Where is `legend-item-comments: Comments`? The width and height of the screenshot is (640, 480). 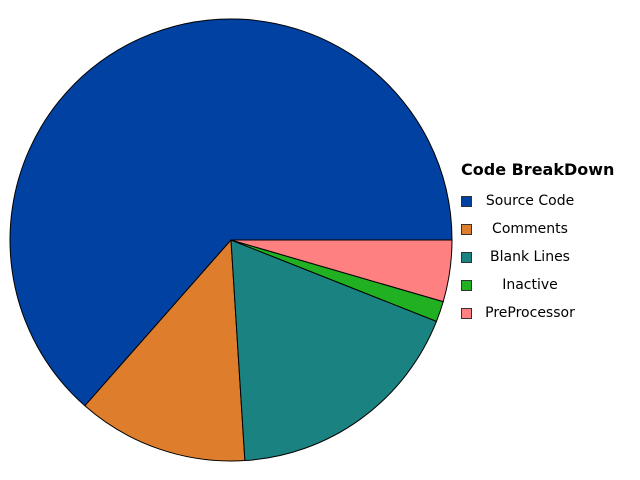 legend-item-comments: Comments is located at coordinates (537, 229).